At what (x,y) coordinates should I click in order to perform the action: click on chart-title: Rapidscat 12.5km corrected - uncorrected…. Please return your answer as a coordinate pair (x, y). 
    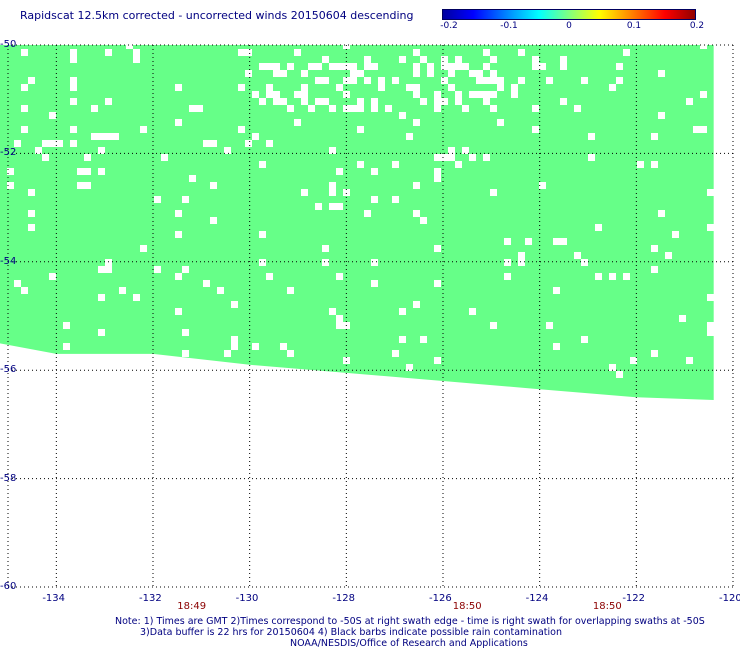
    Looking at the image, I should click on (217, 15).